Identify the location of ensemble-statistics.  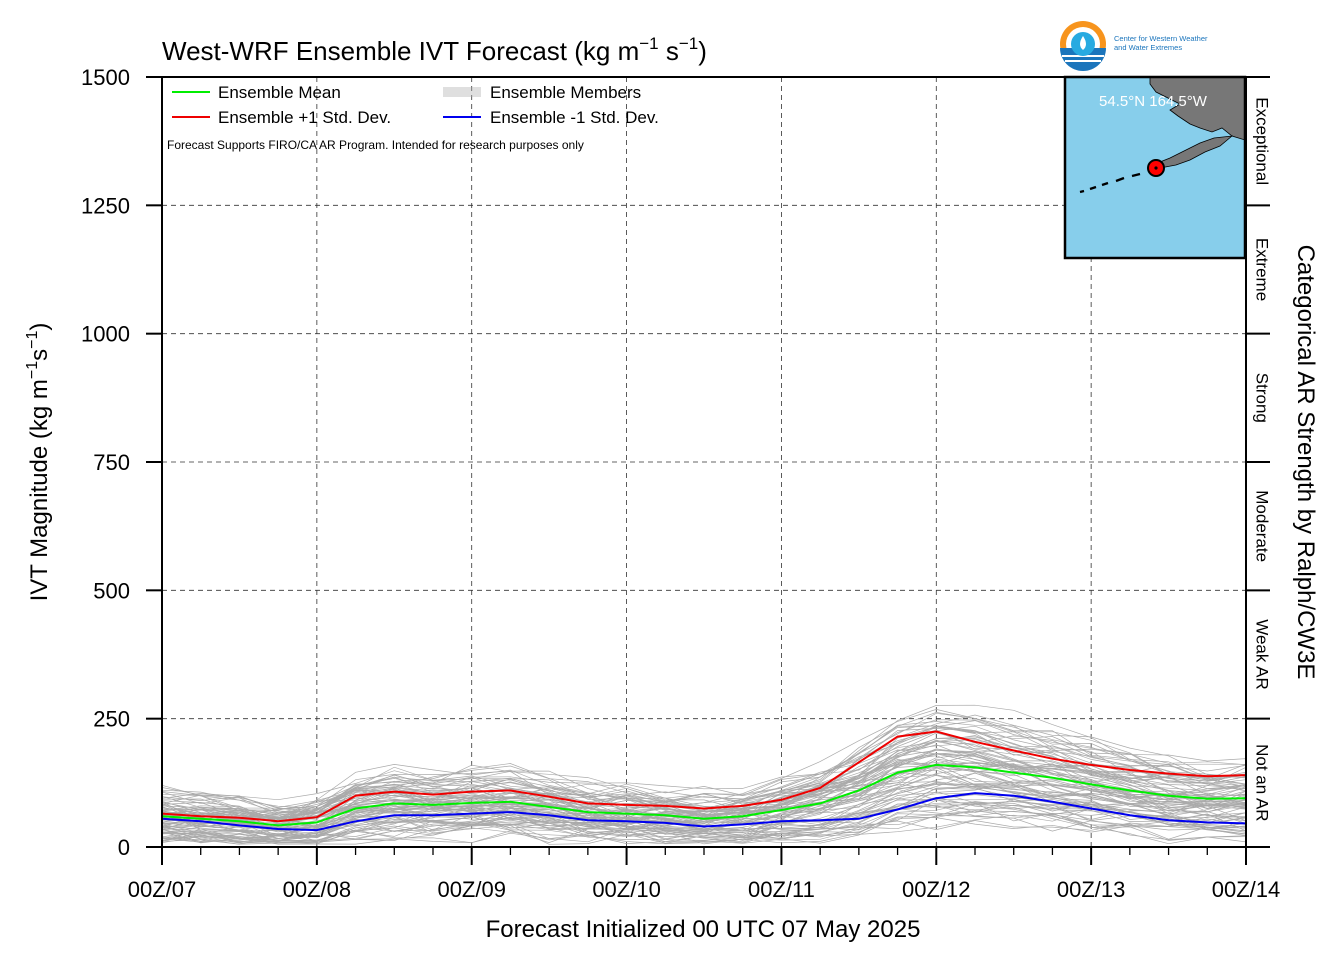
(704, 781).